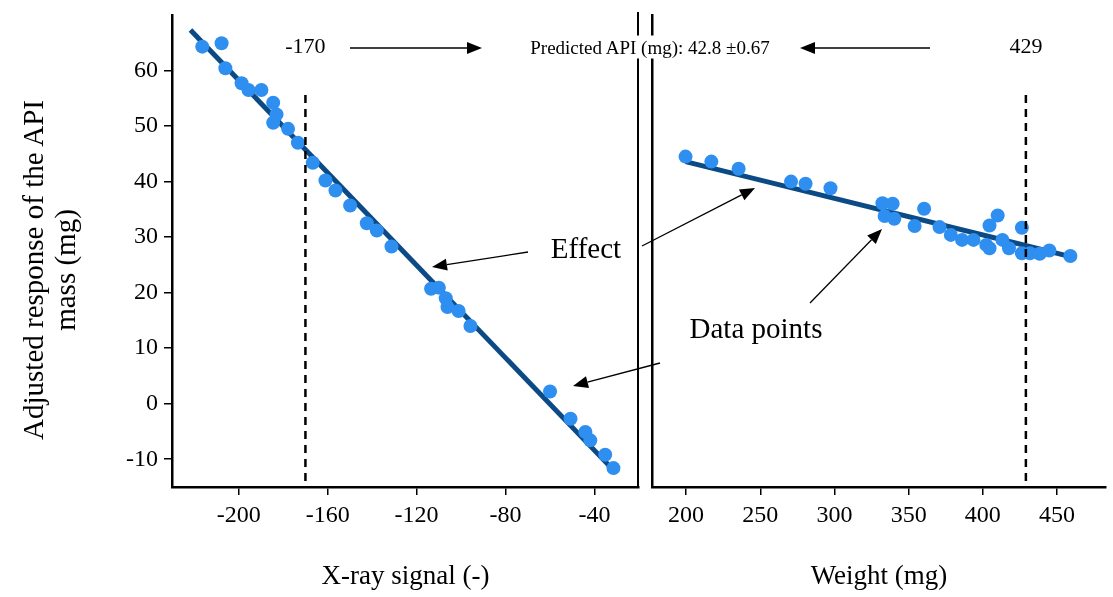 This screenshot has height=597, width=1113. Describe the element at coordinates (305, 45) in the screenshot. I see `ref-line-label: -170` at that location.